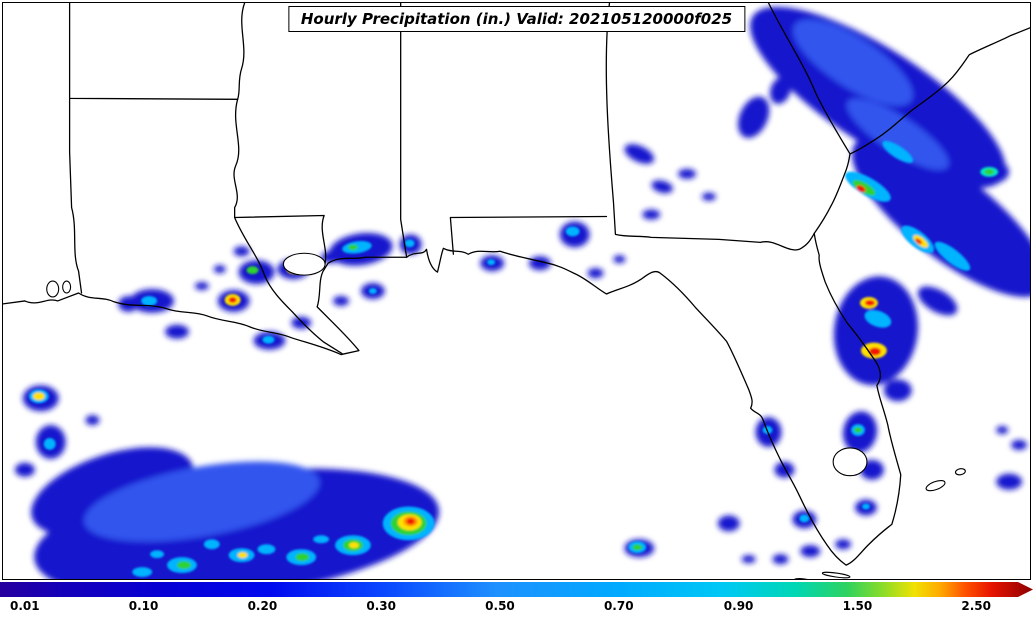 Image resolution: width=1033 pixels, height=633 pixels. Describe the element at coordinates (857, 606) in the screenshot. I see `colorbar-tick-label: 1.50` at that location.